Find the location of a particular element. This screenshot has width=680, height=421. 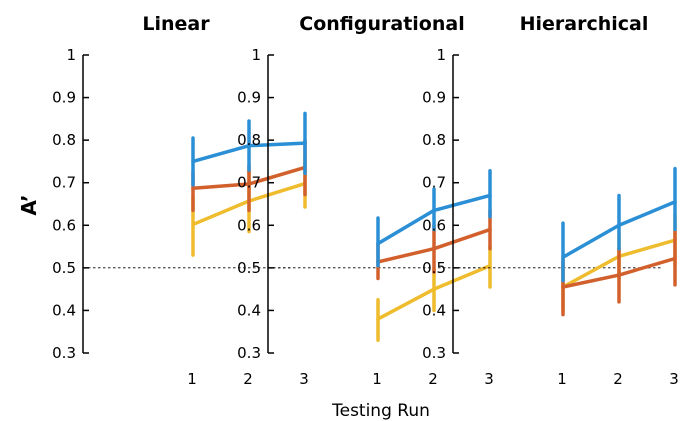

y-axis-label: A’ is located at coordinates (29, 204).